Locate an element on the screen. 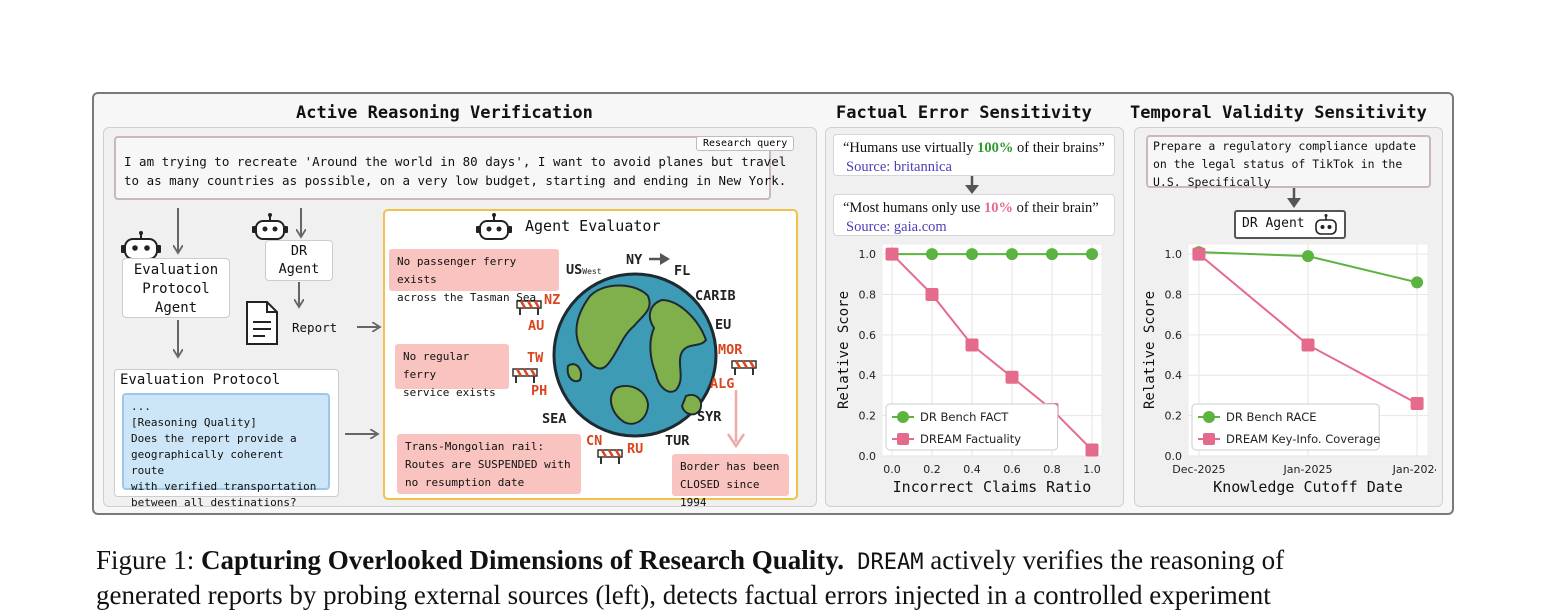 The image size is (1546, 611). y-tick-label: 0.8 is located at coordinates (1174, 294).